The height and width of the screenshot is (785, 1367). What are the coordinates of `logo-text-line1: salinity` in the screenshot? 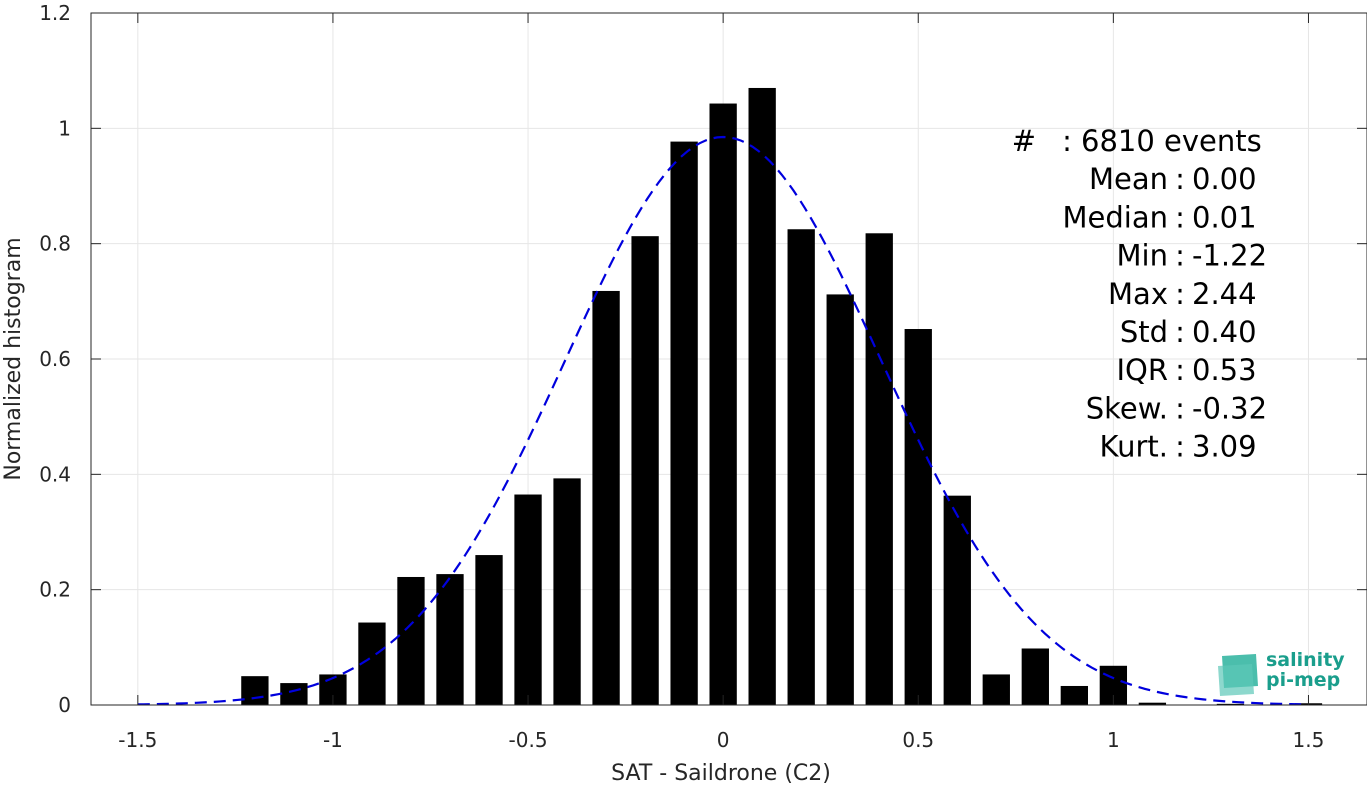 It's located at (1305, 660).